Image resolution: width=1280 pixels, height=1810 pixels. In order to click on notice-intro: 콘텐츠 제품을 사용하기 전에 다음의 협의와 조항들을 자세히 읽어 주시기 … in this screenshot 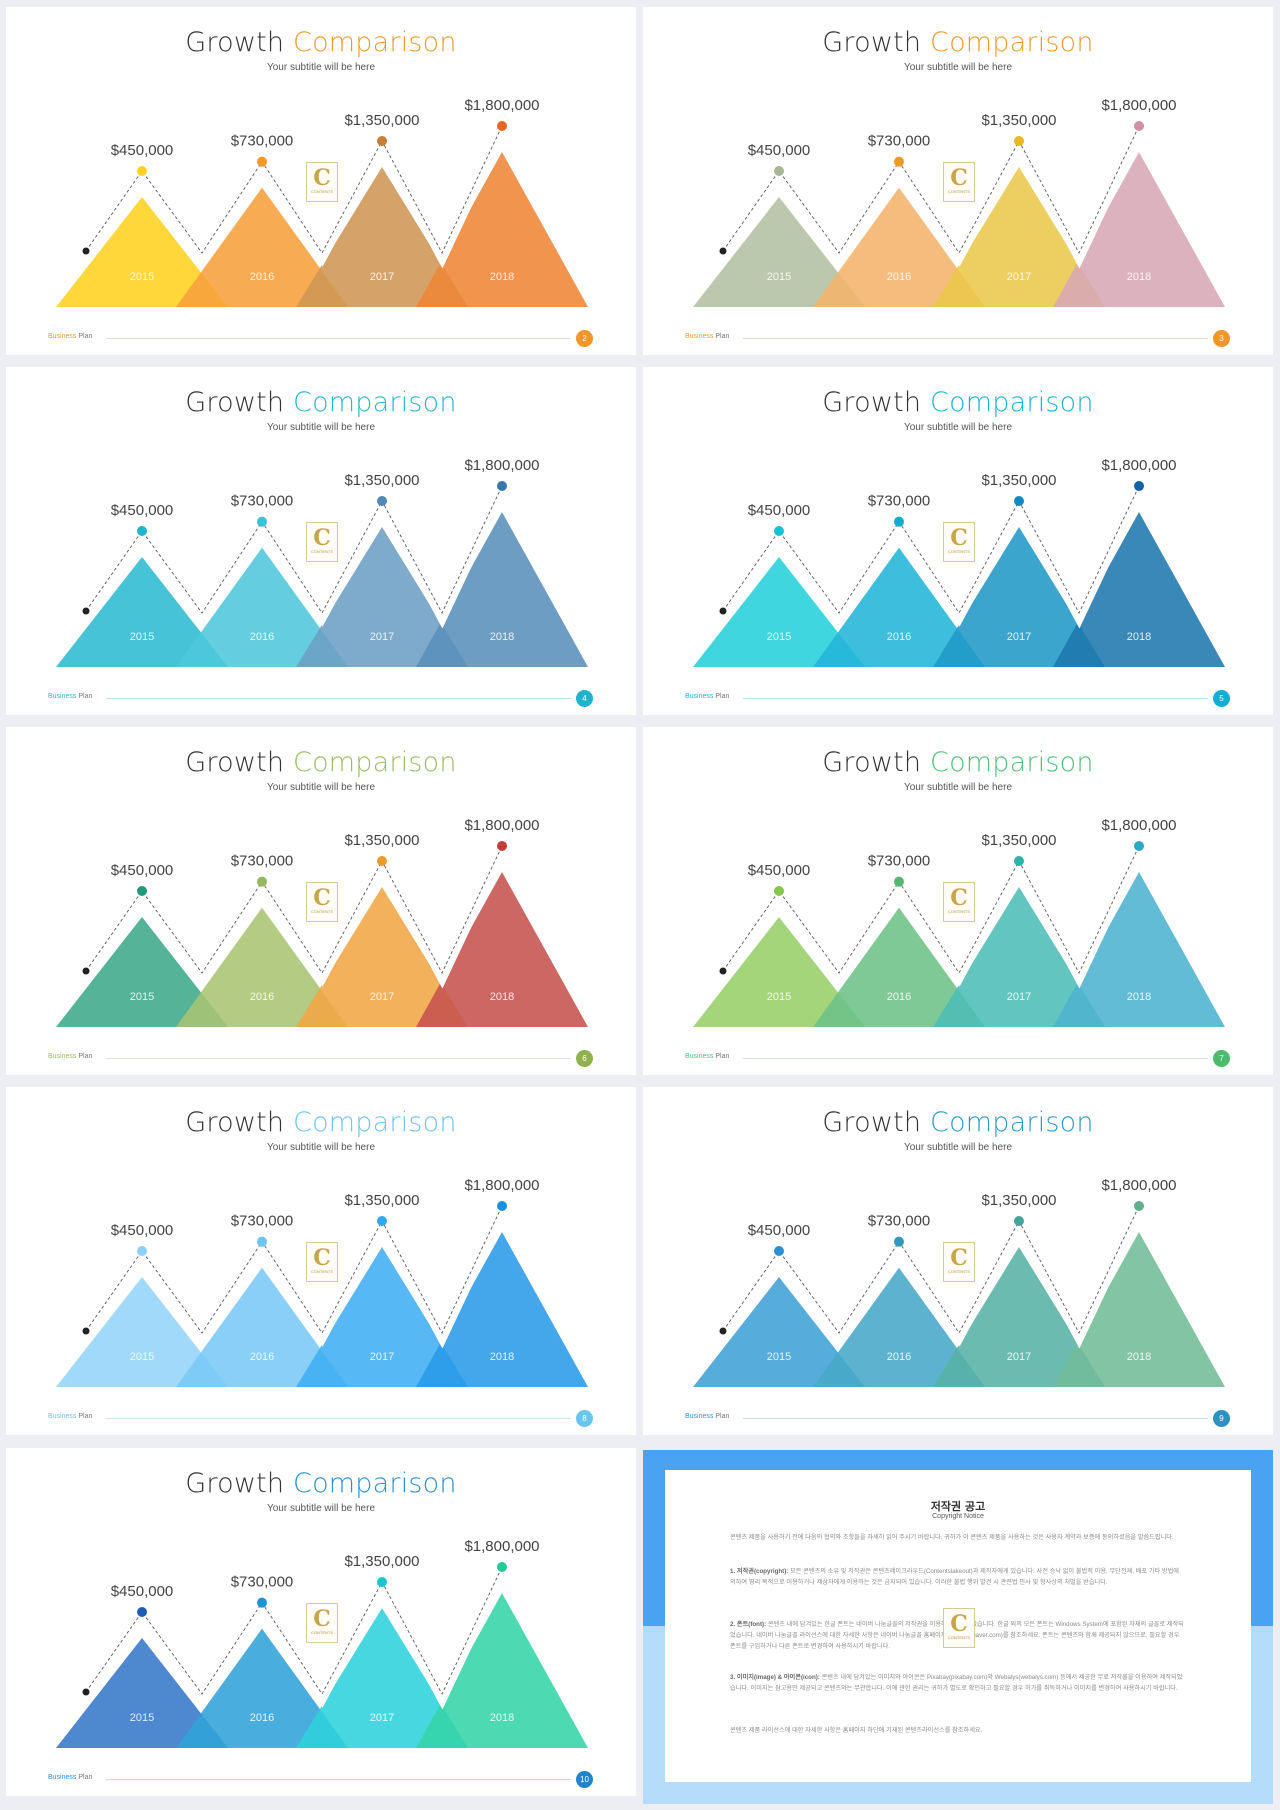, I will do `click(952, 1537)`.